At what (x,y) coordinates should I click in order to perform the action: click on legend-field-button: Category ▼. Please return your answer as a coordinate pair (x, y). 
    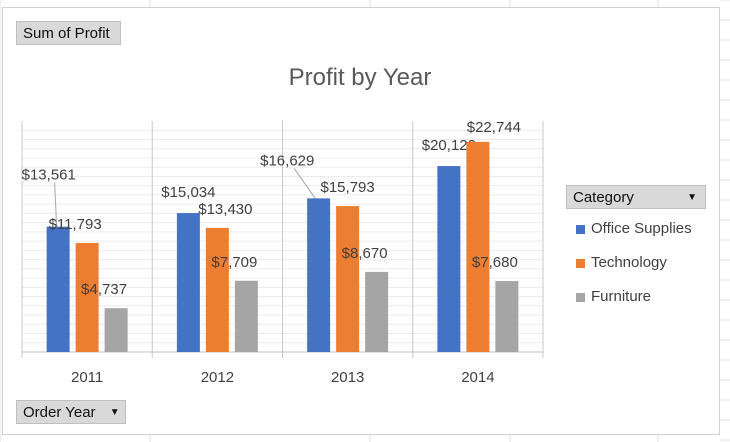
    Looking at the image, I should click on (636, 197).